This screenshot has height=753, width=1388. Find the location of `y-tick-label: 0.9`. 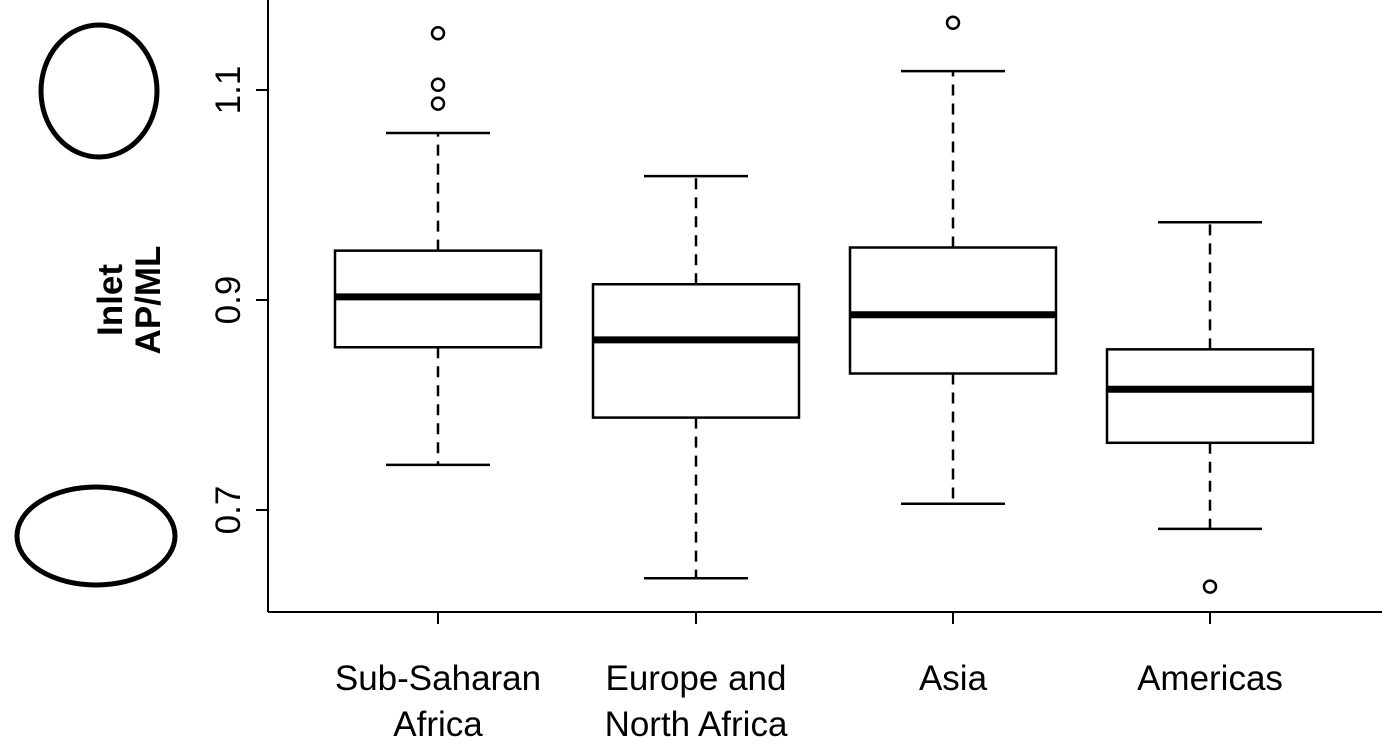

y-tick-label: 0.9 is located at coordinates (228, 300).